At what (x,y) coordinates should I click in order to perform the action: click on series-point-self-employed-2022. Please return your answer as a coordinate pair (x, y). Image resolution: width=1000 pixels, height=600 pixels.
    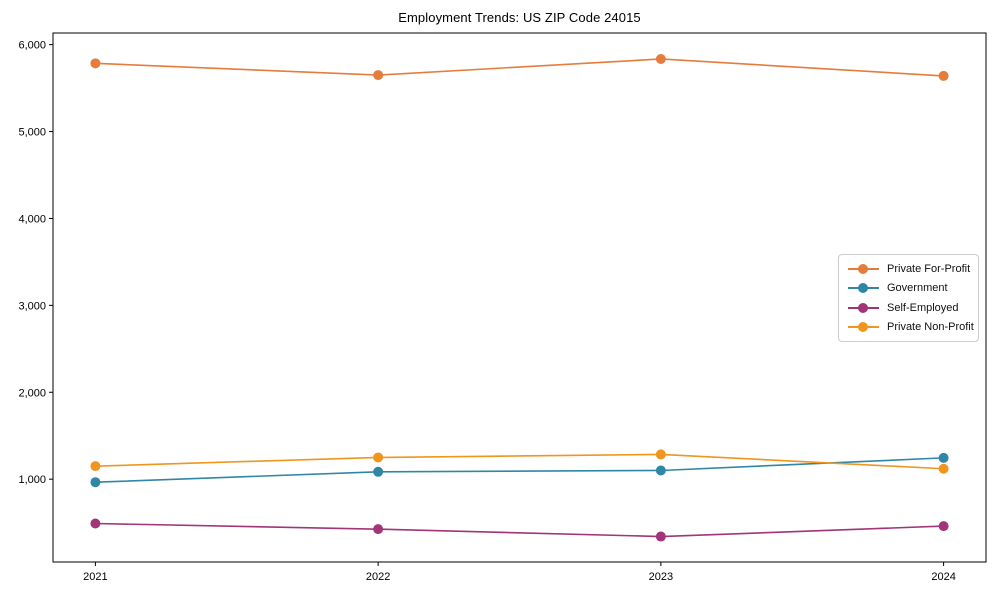
    Looking at the image, I should click on (378, 529).